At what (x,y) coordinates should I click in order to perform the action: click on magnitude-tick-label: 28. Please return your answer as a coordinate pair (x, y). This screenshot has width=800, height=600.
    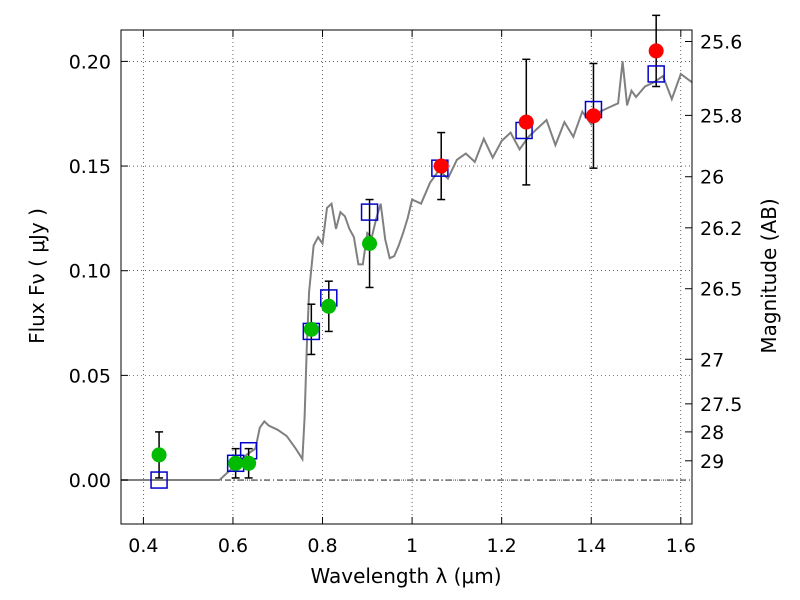
    Looking at the image, I should click on (712, 433).